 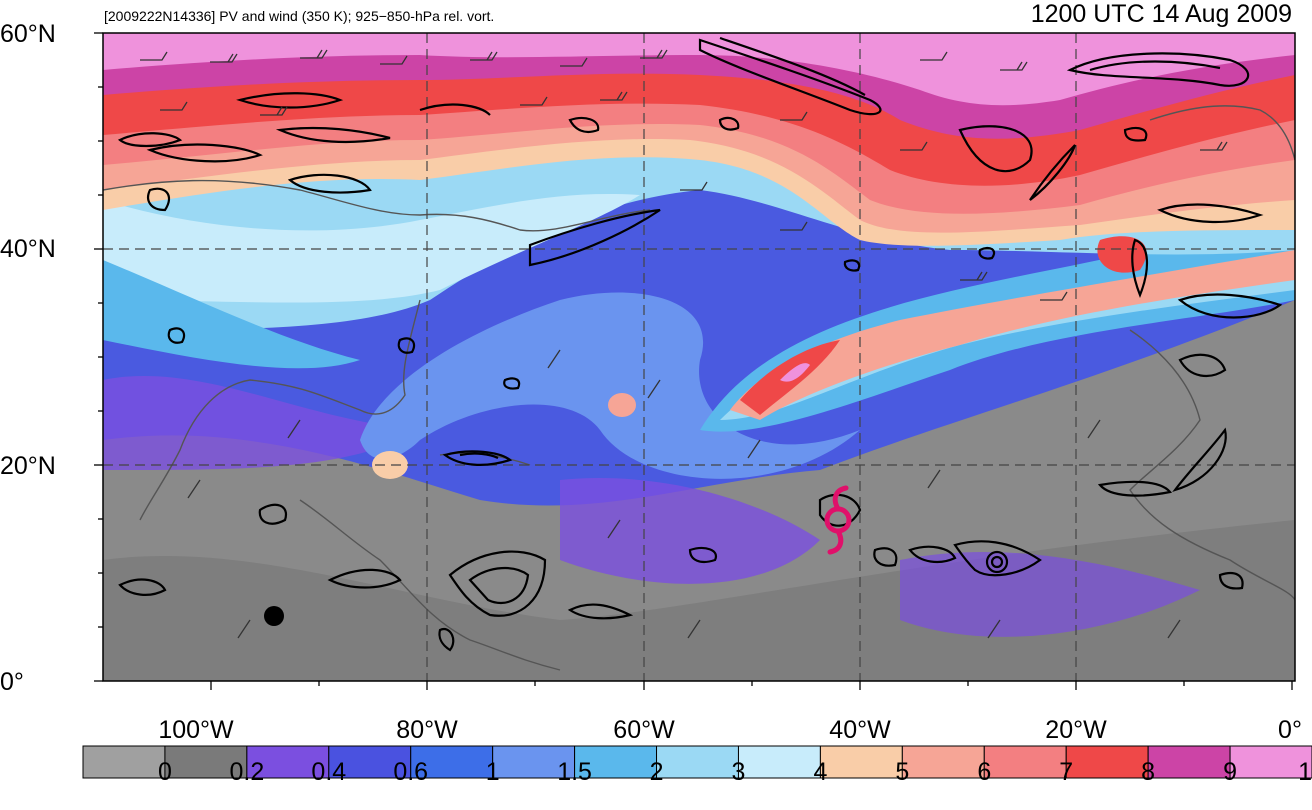 What do you see at coordinates (28, 466) in the screenshot?
I see `lat-label-20n: 20°N` at bounding box center [28, 466].